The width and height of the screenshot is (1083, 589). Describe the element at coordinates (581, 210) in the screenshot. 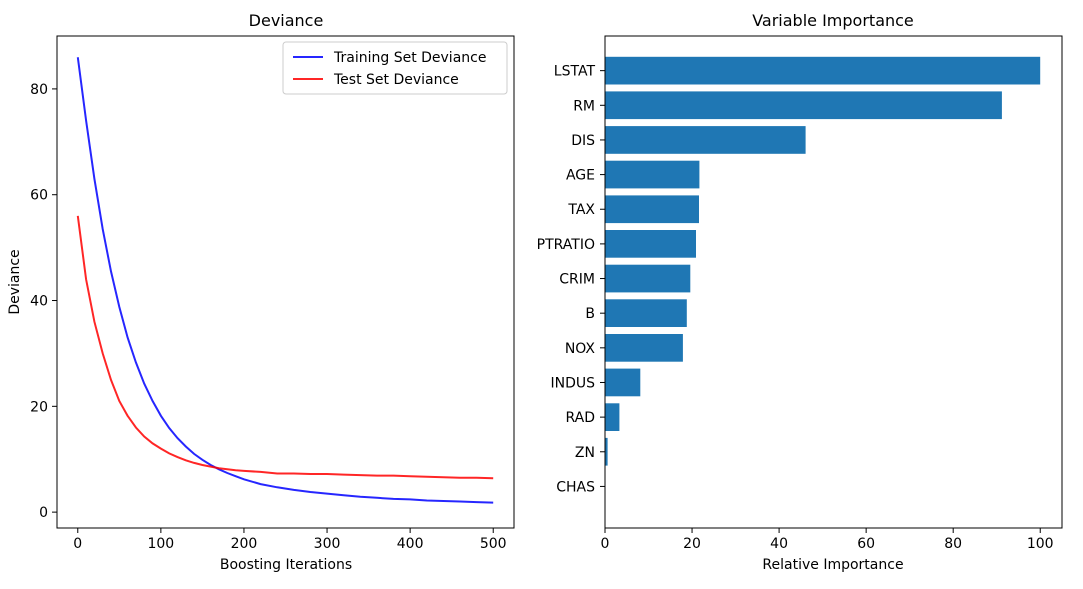

I see `importance-category-label: TAX` at that location.